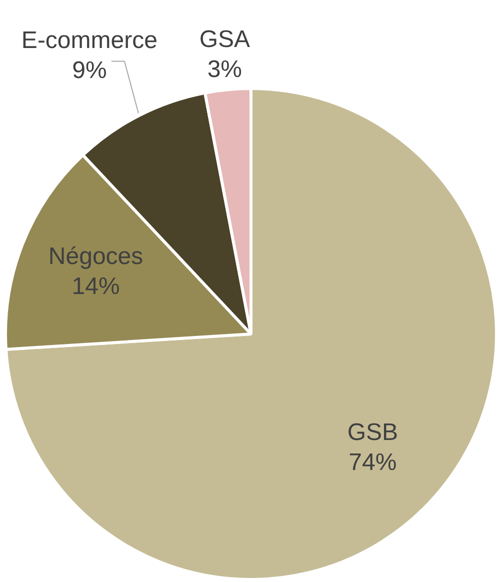 The image size is (502, 582). What do you see at coordinates (96, 286) in the screenshot?
I see `data-label: 14%` at bounding box center [96, 286].